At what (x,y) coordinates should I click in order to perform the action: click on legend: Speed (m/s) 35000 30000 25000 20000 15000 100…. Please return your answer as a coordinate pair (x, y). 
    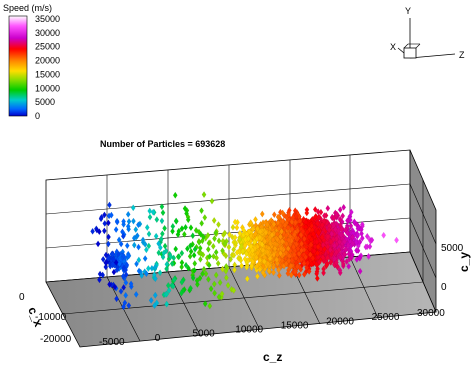
    Looking at the image, I should click on (31, 62).